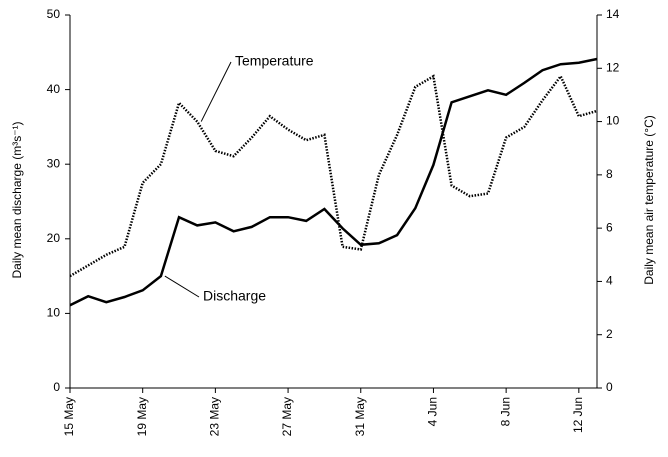  I want to click on y2-tick-label: 4, so click(609, 281).